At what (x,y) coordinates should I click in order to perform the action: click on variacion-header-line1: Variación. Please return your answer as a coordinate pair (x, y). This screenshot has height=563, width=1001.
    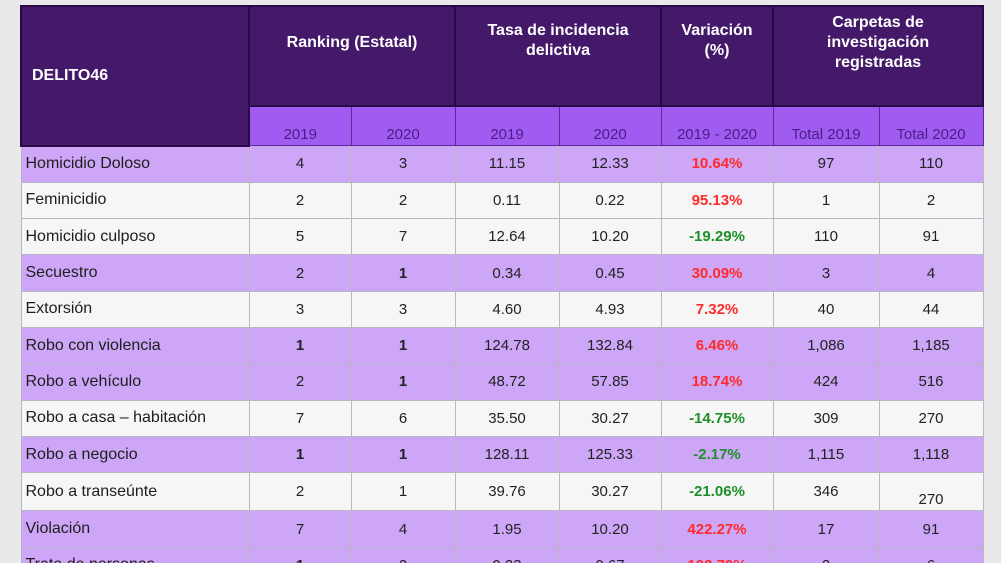
    Looking at the image, I should click on (717, 30).